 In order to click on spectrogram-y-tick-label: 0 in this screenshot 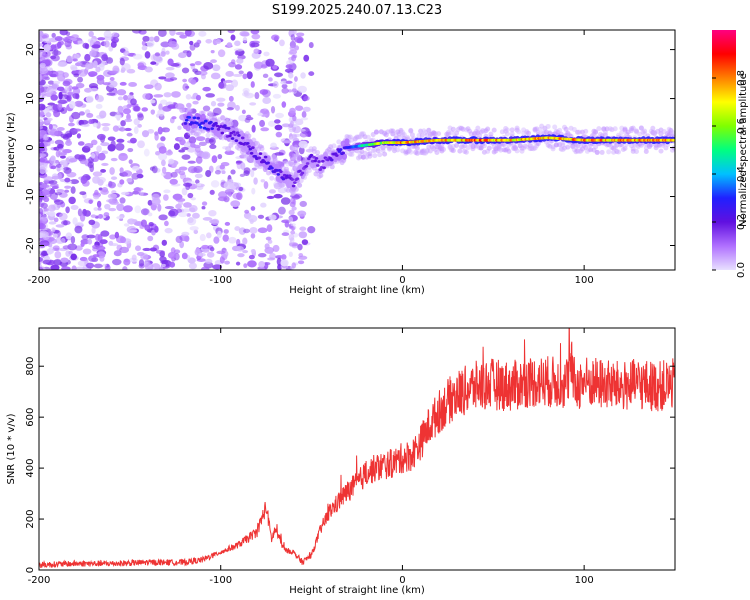, I will do `click(30, 147)`.